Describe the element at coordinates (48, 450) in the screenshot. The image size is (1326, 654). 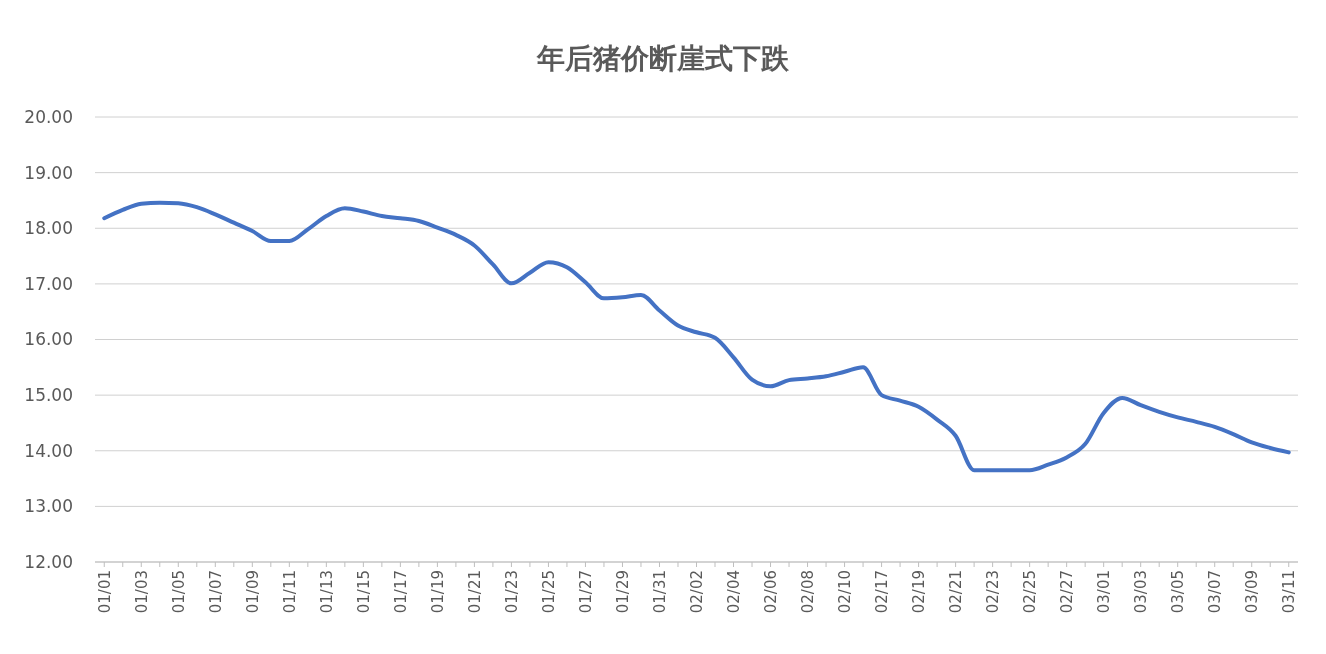
I see `y-tick-label: 14.00` at that location.